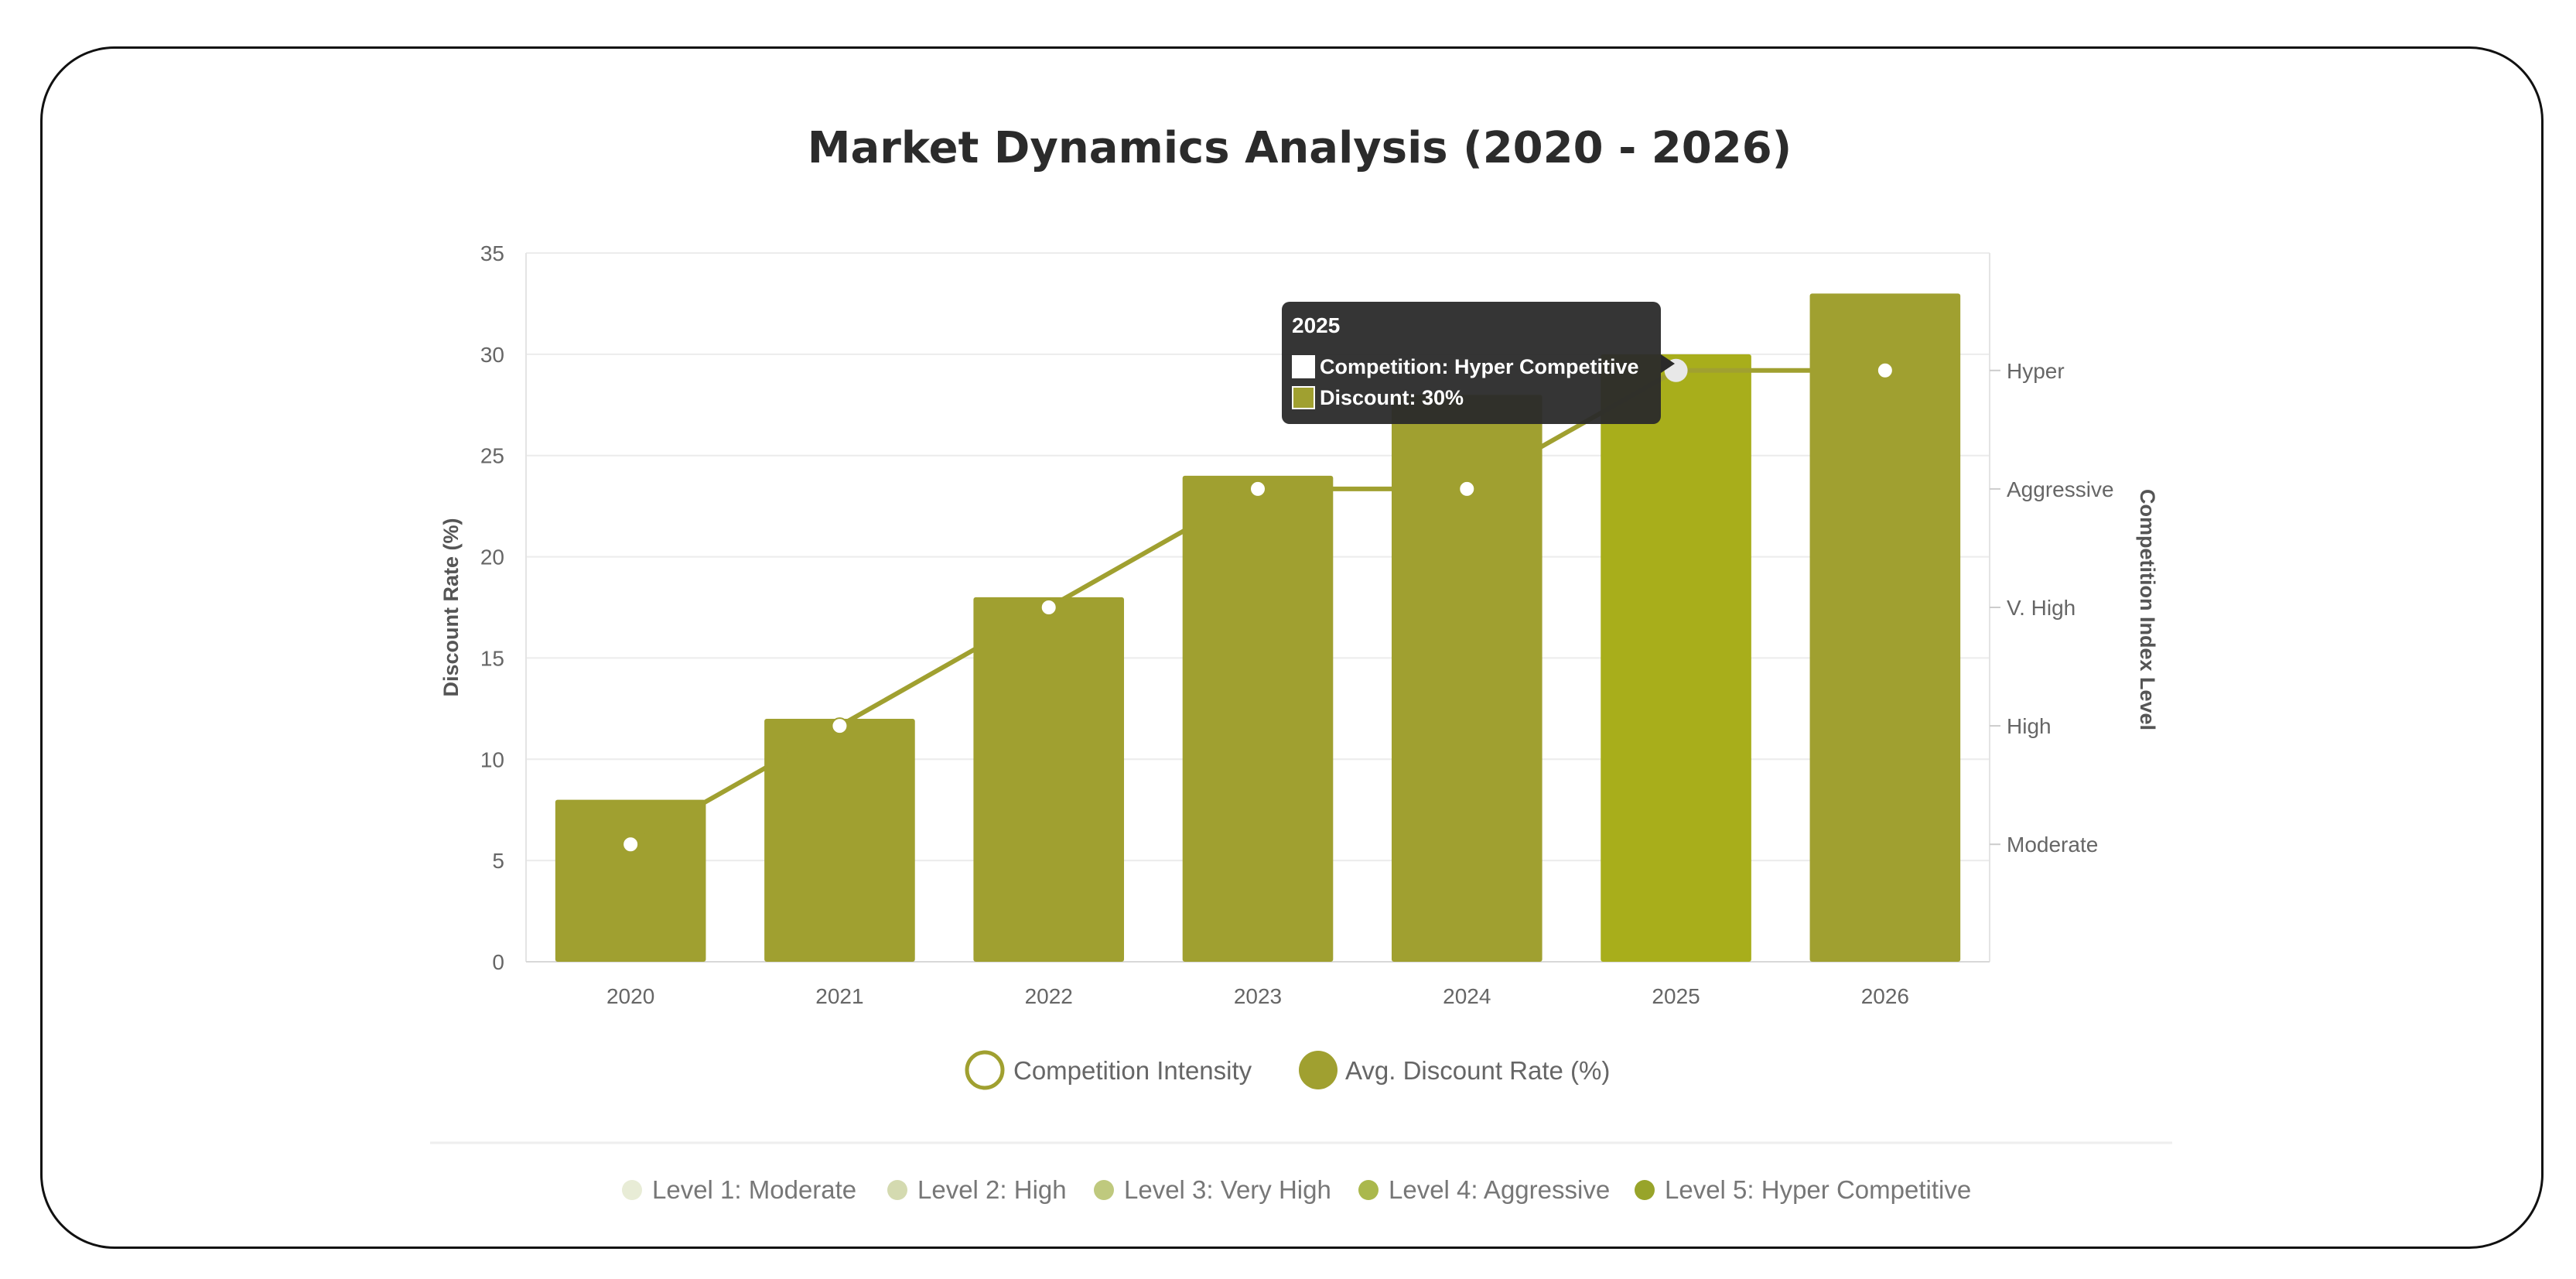 This screenshot has height=1279, width=2576. I want to click on x-tick-label-2024: 2024, so click(1467, 996).